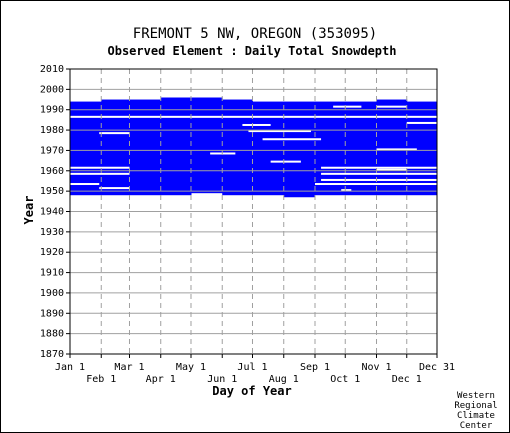 The image size is (510, 433). I want to click on x-tick-label-top-2: May 1, so click(191, 367).